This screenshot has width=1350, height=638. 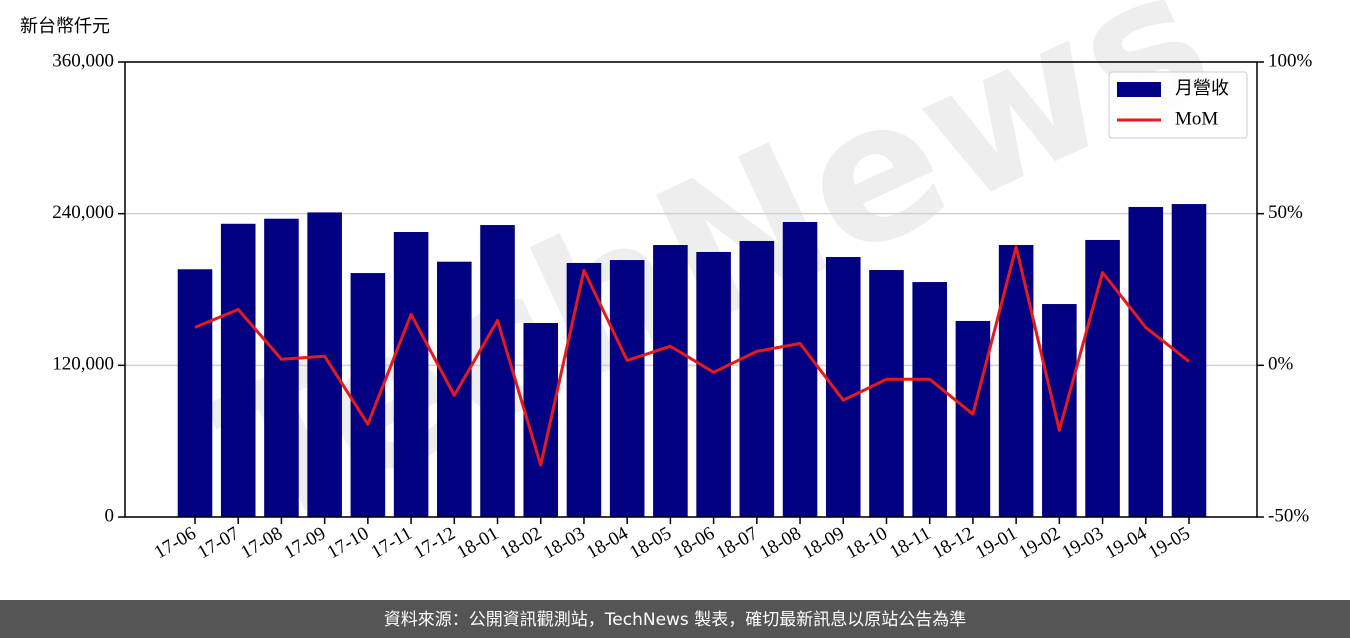 What do you see at coordinates (110, 515) in the screenshot?
I see `y-tick-label: 0` at bounding box center [110, 515].